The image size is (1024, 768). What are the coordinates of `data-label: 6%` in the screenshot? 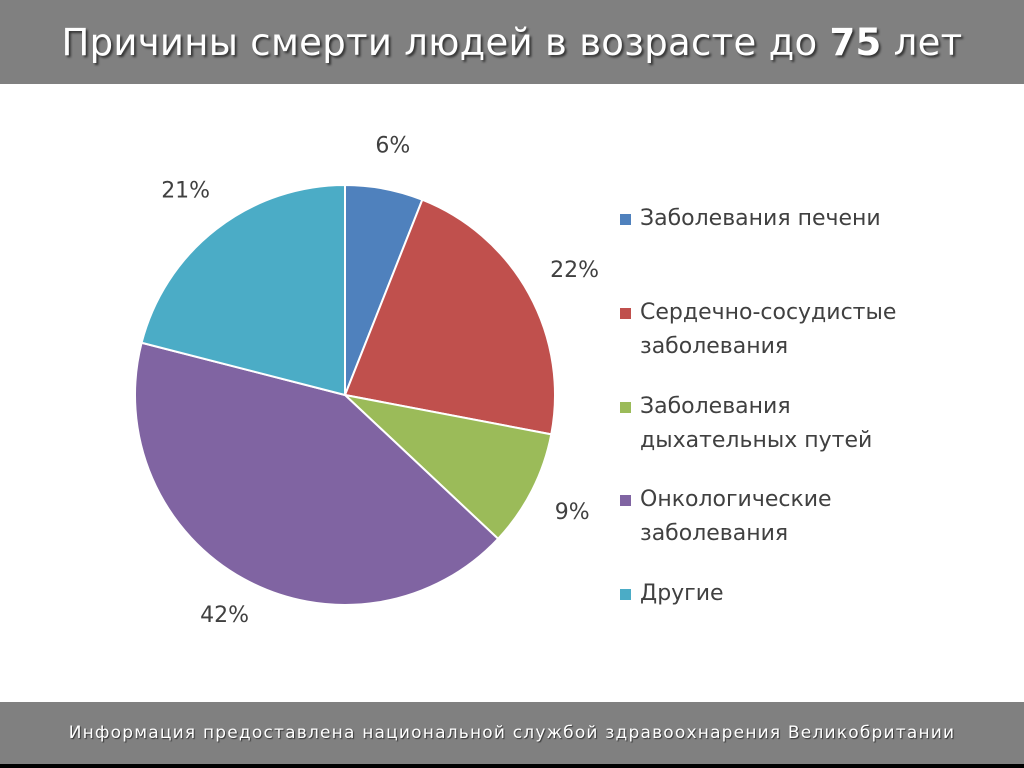 It's located at (392, 146).